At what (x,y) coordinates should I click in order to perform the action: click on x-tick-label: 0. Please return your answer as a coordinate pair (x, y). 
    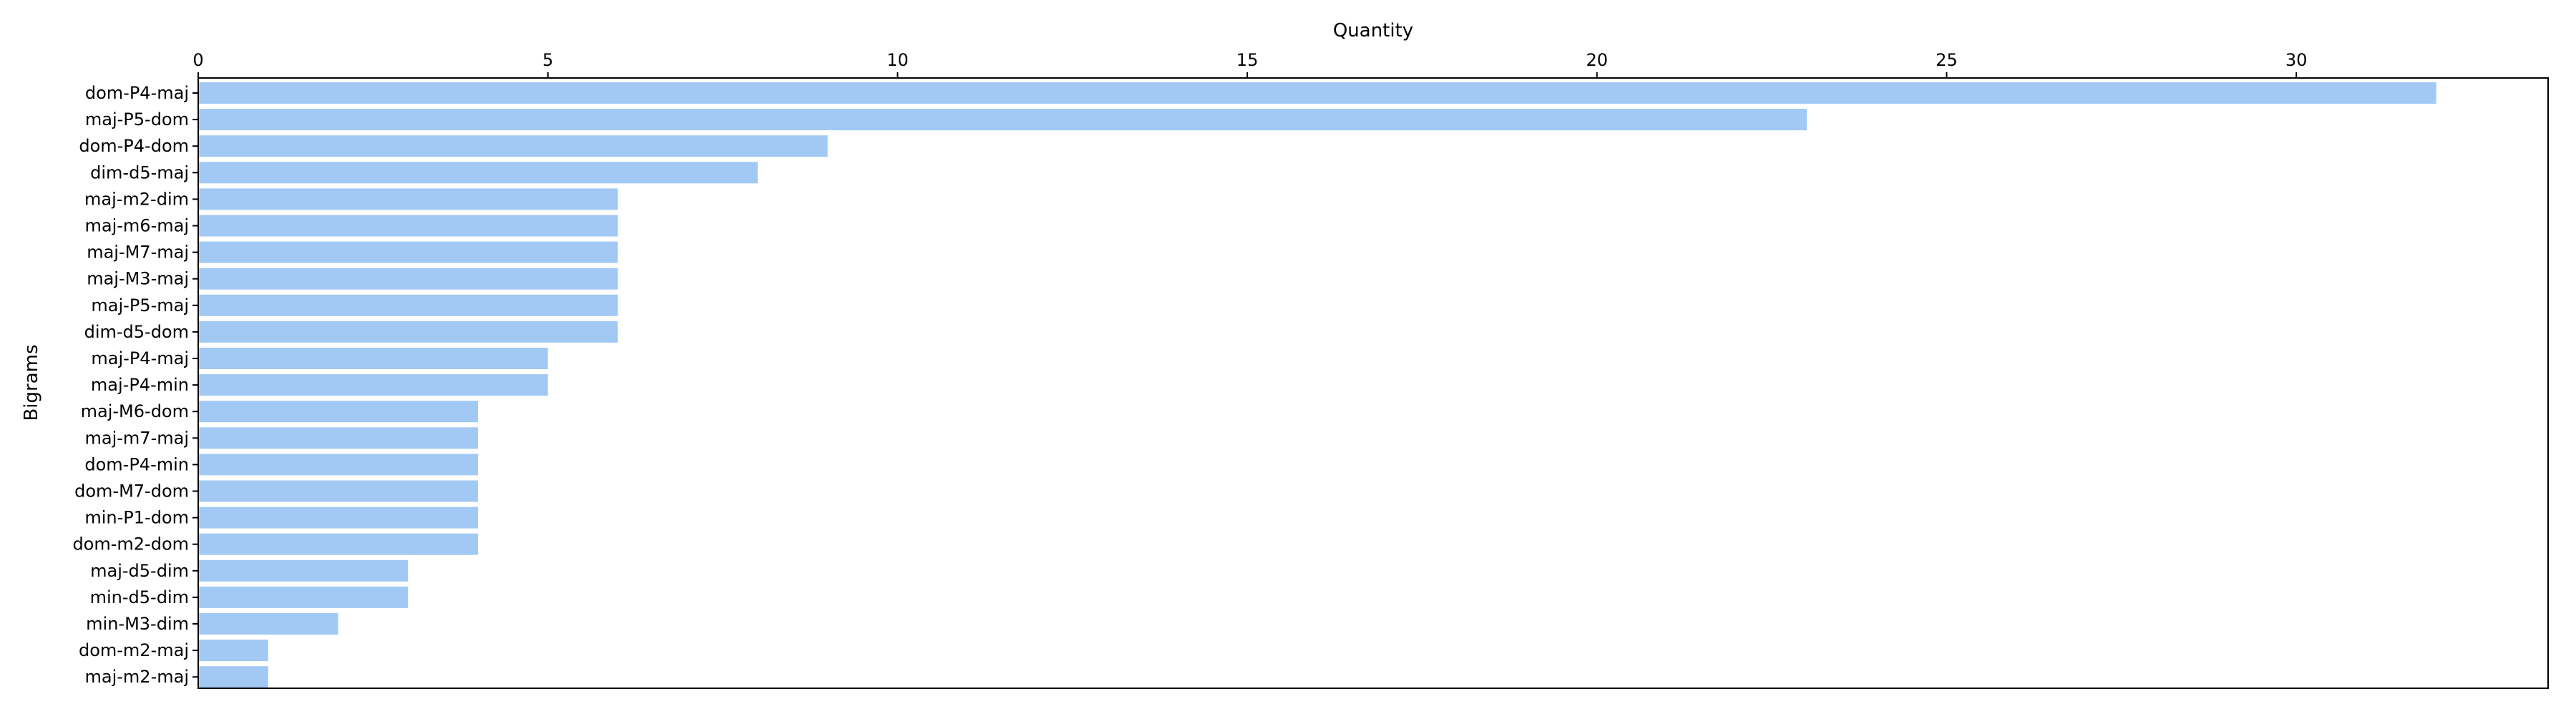
    Looking at the image, I should click on (197, 60).